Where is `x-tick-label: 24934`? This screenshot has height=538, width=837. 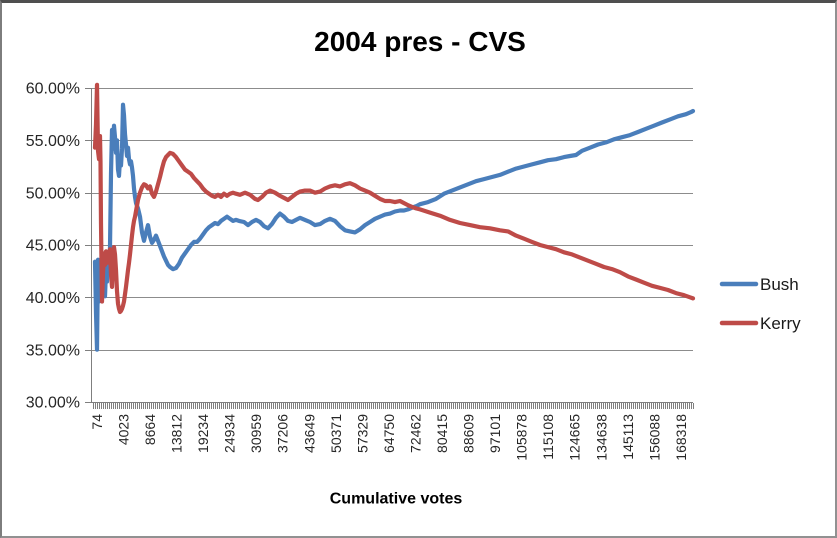 x-tick-label: 24934 is located at coordinates (230, 433).